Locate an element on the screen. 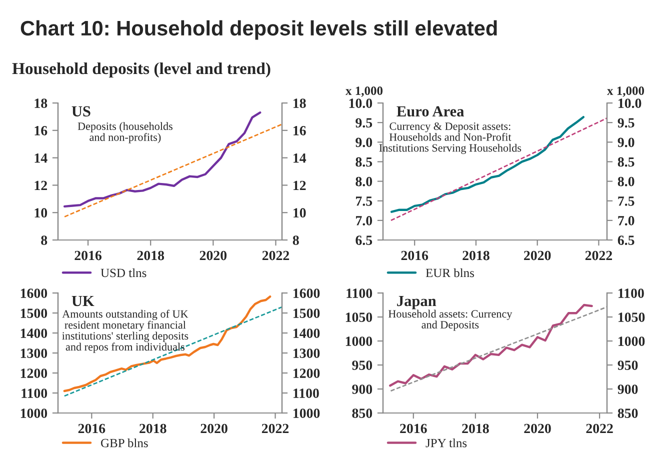 The width and height of the screenshot is (664, 457). annotation: Deposits (households and non-profits) is located at coordinates (125, 133).